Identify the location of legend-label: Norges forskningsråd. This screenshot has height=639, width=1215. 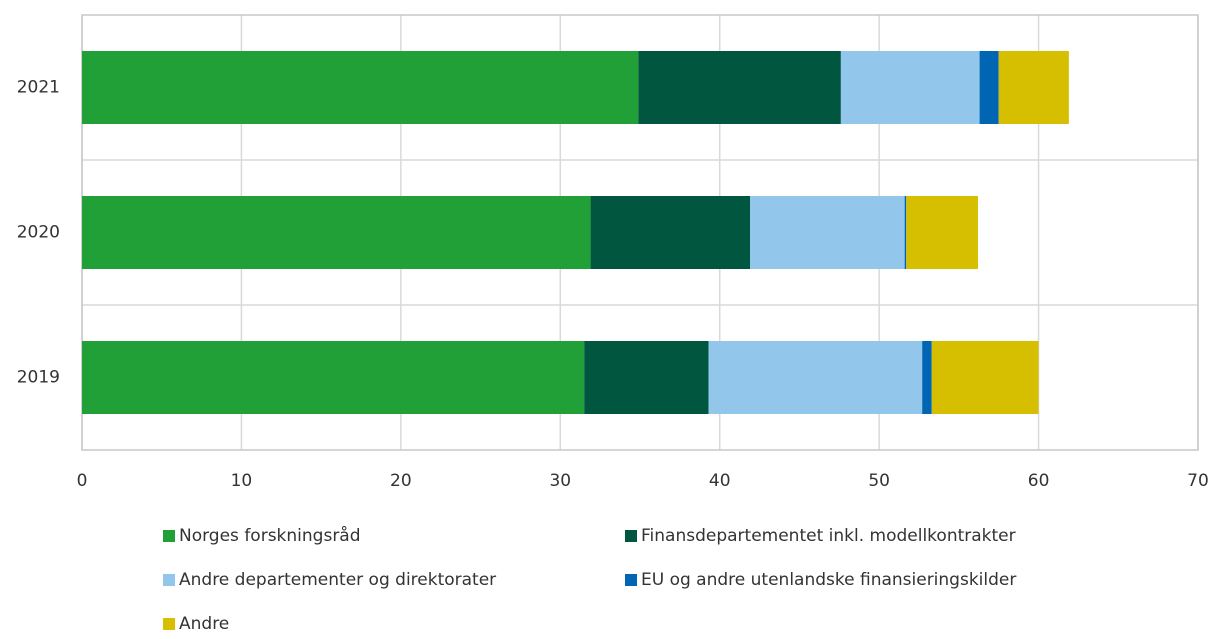
(270, 535).